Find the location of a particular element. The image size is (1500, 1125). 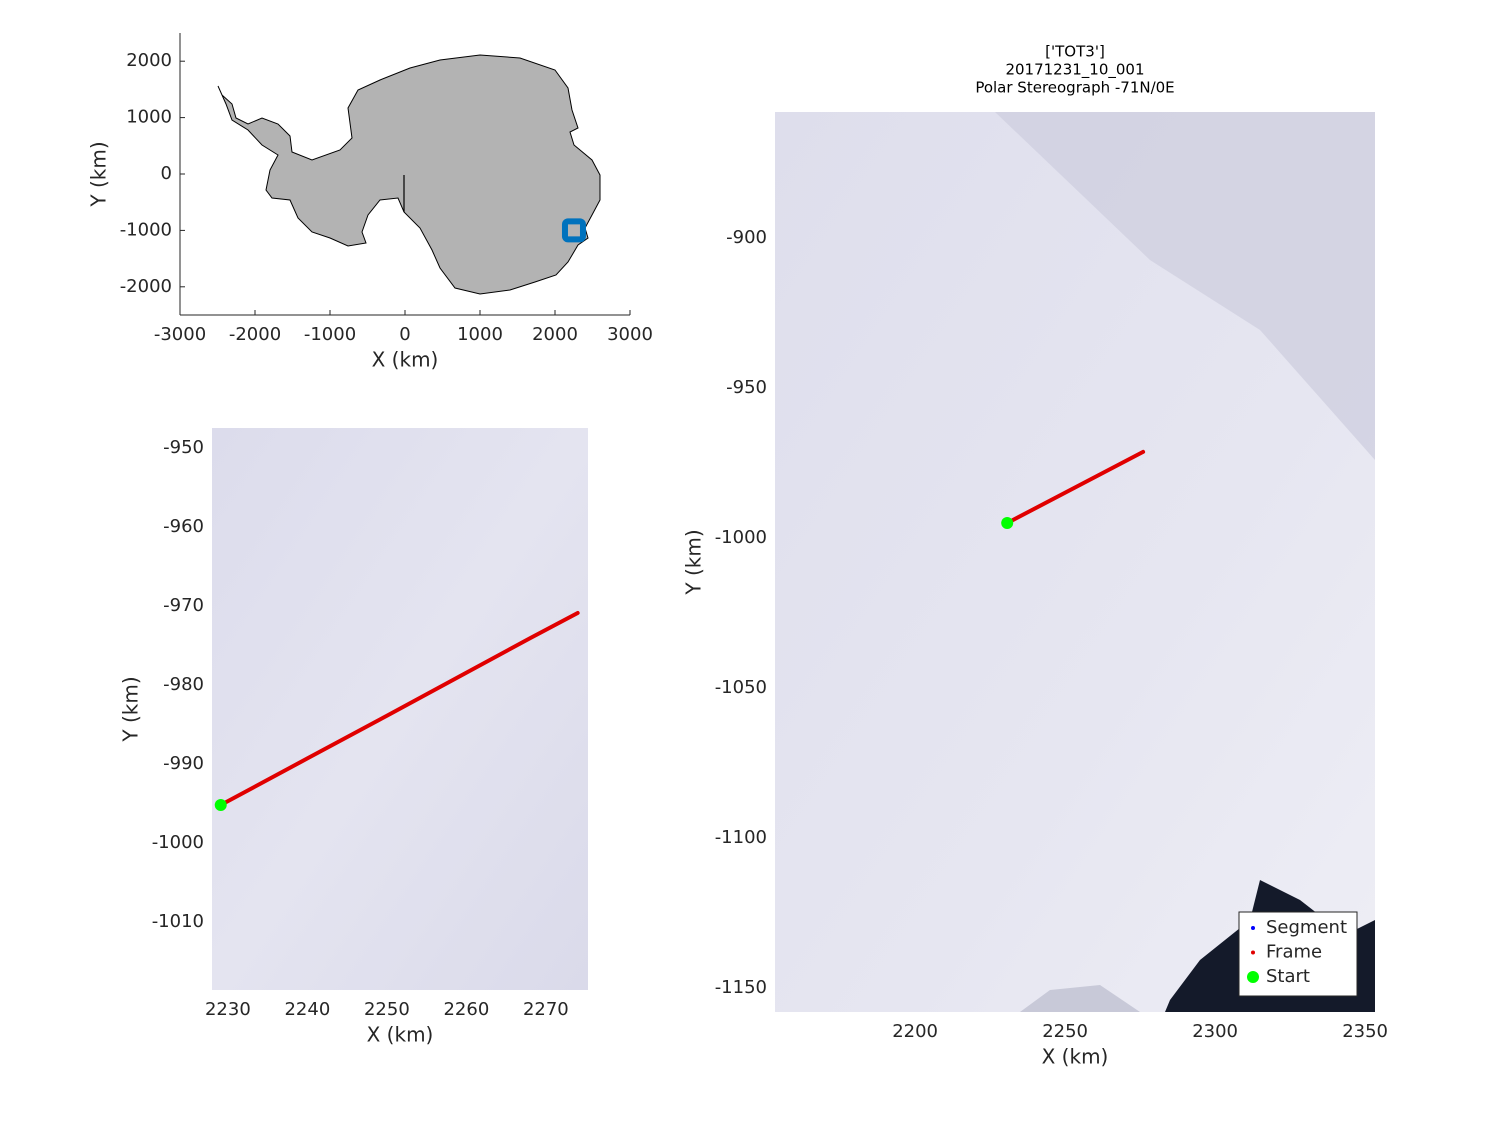

y-tick-label: 0 is located at coordinates (166, 173).